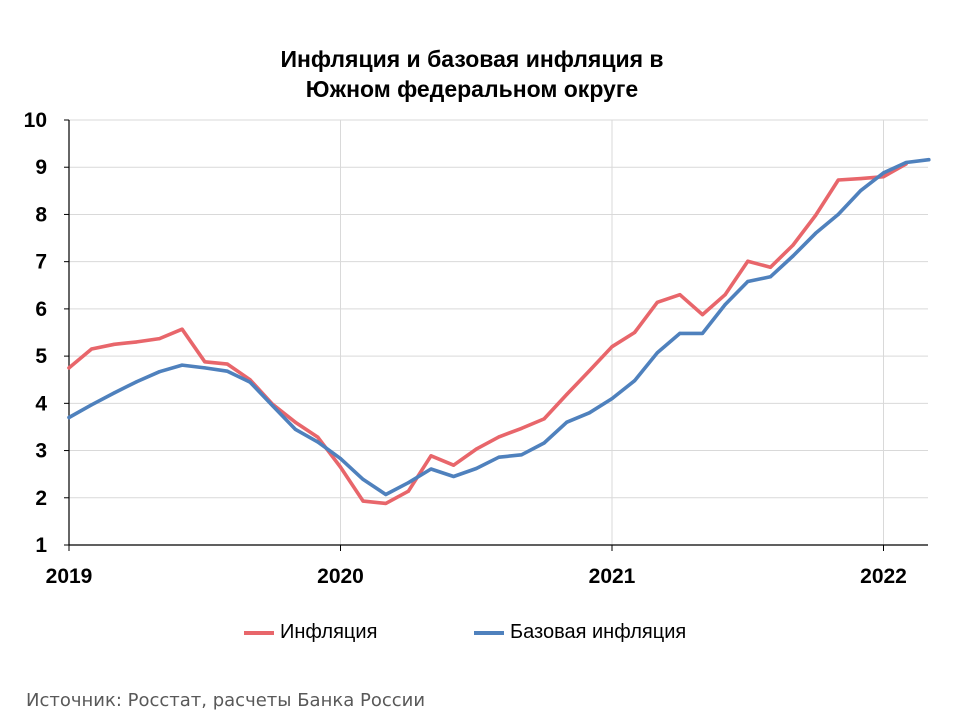  What do you see at coordinates (41, 403) in the screenshot?
I see `y-tick-label: 4` at bounding box center [41, 403].